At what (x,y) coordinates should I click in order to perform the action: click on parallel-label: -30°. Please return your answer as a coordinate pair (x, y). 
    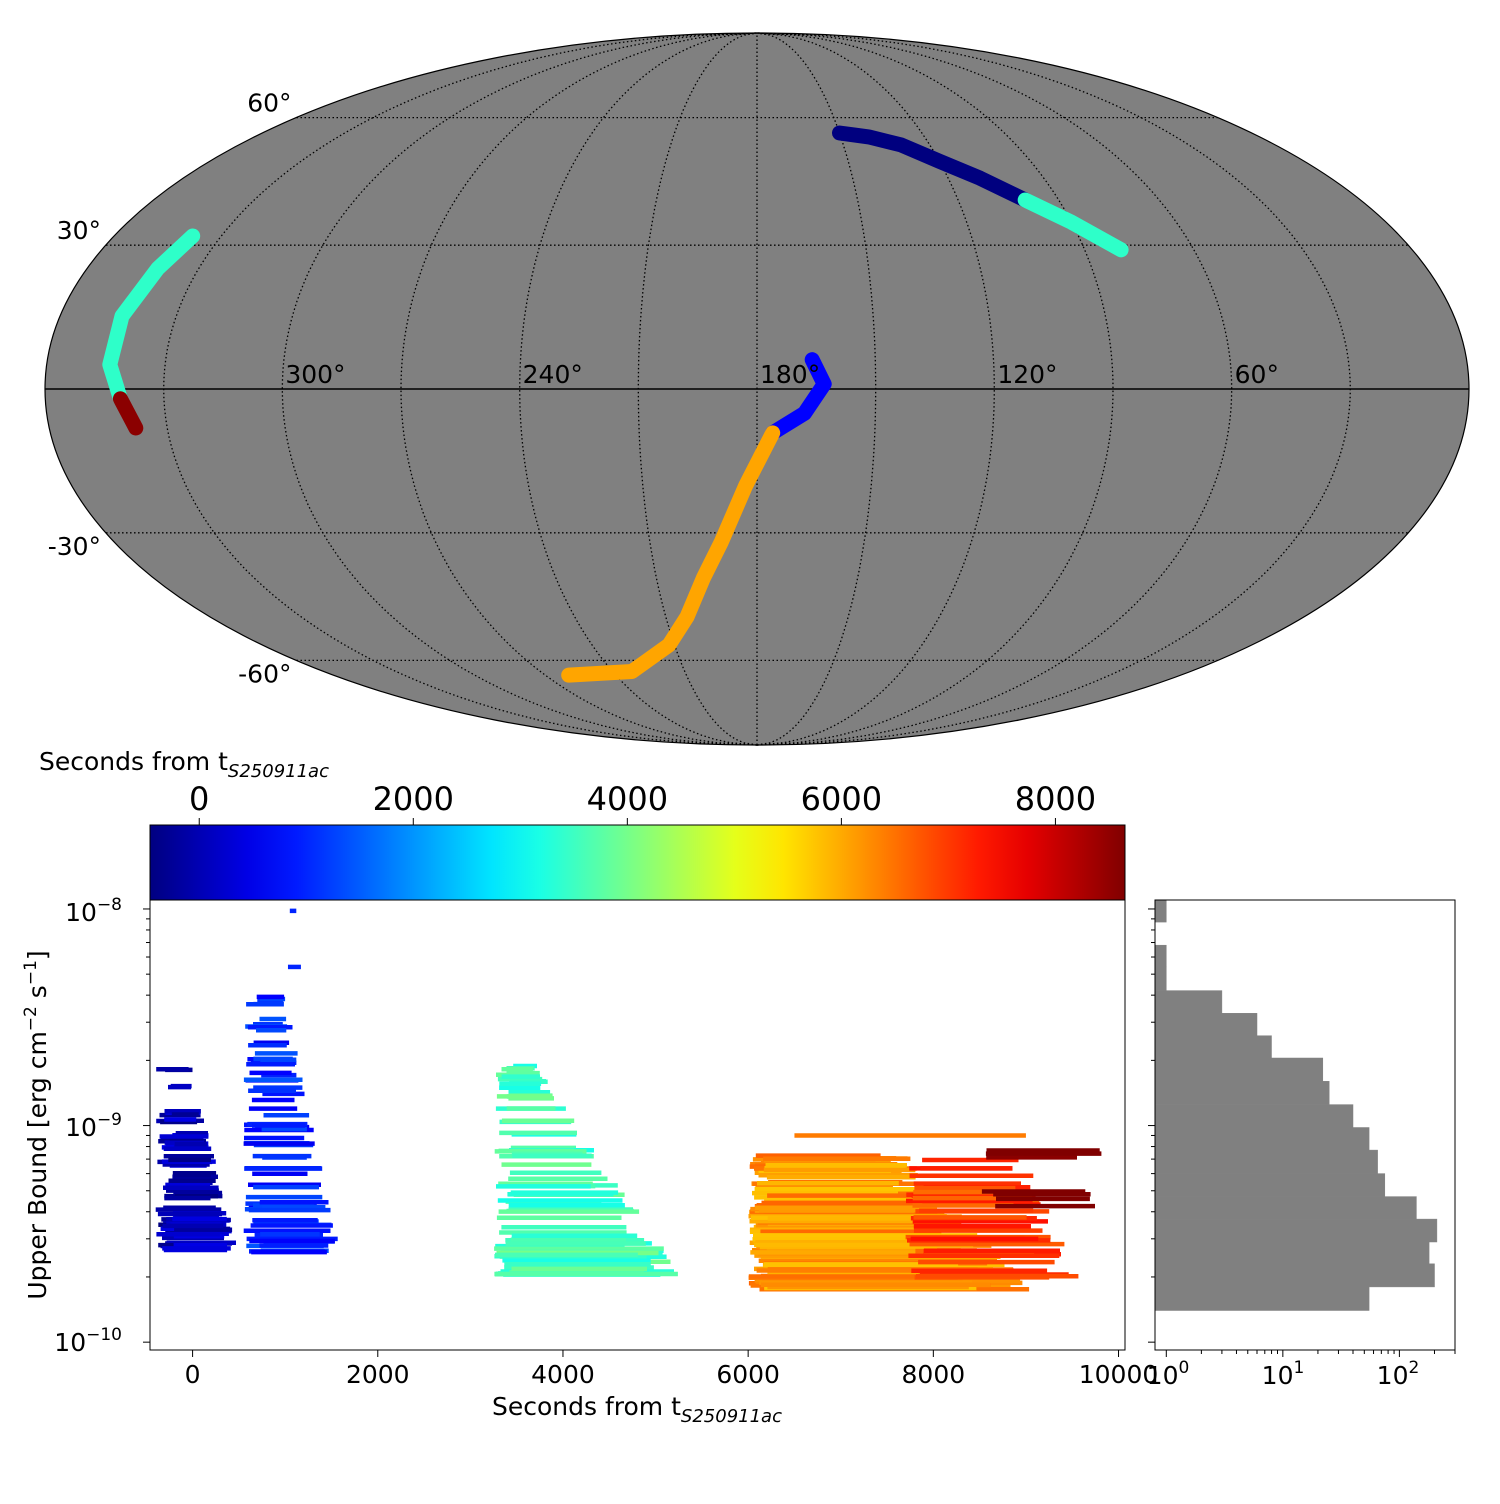
    Looking at the image, I should click on (74, 546).